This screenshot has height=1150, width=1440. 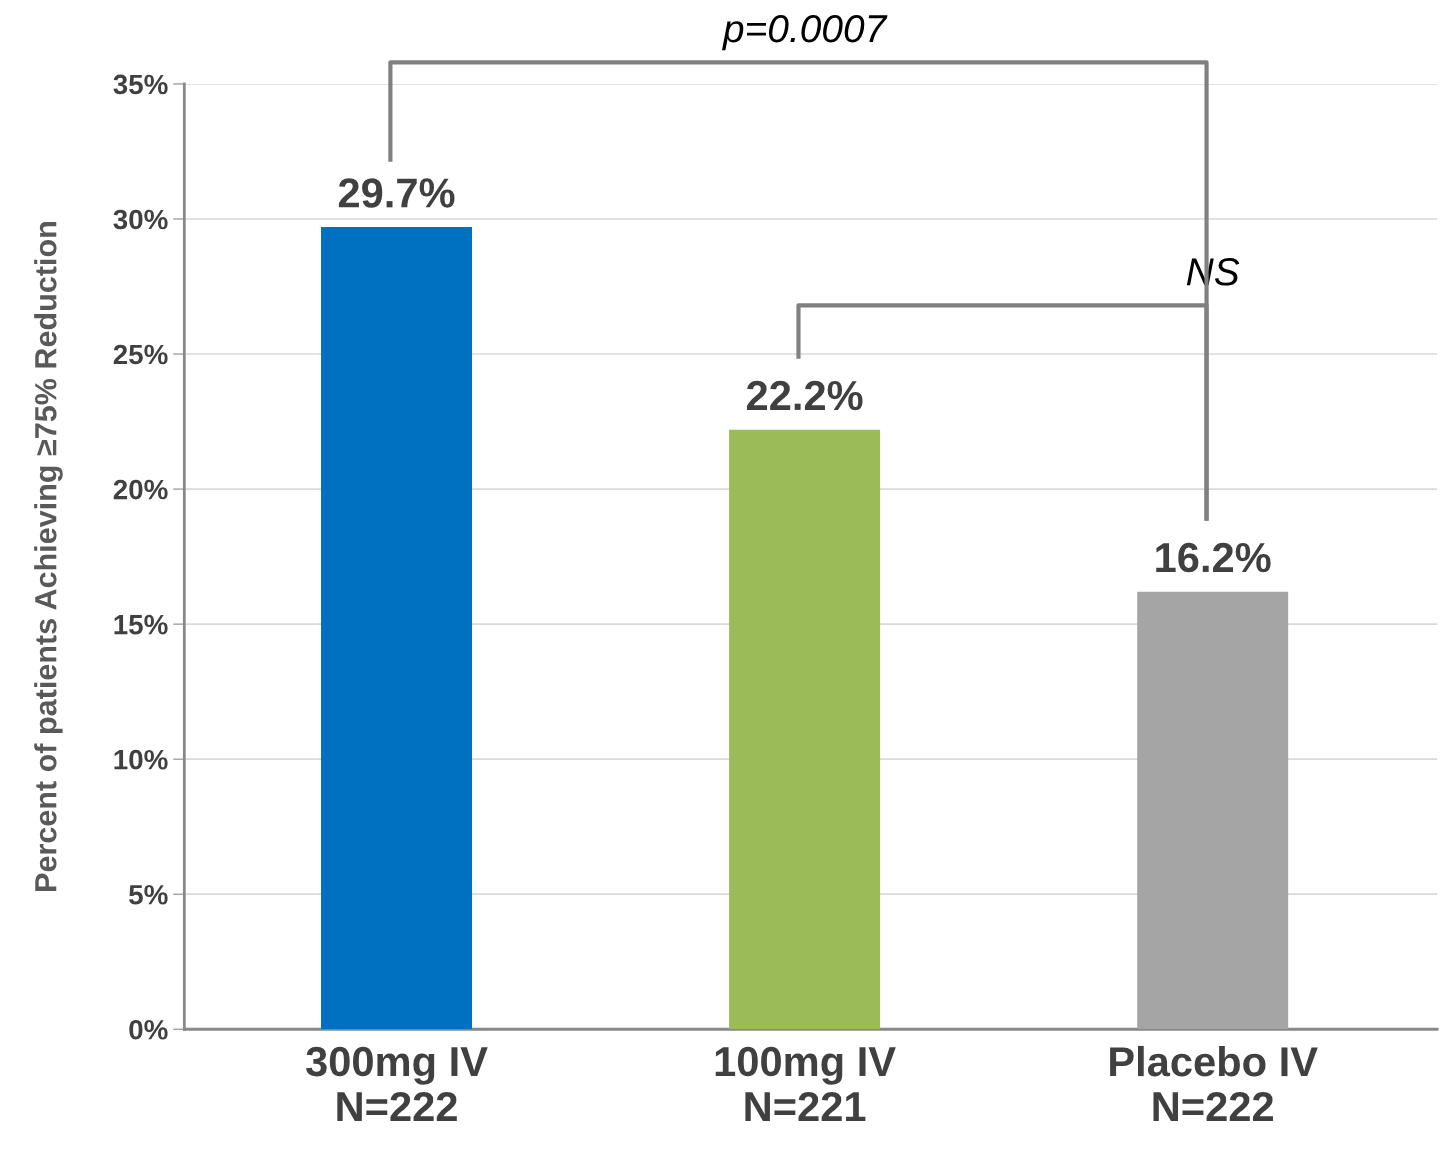 What do you see at coordinates (1213, 272) in the screenshot?
I see `annotation: NS` at bounding box center [1213, 272].